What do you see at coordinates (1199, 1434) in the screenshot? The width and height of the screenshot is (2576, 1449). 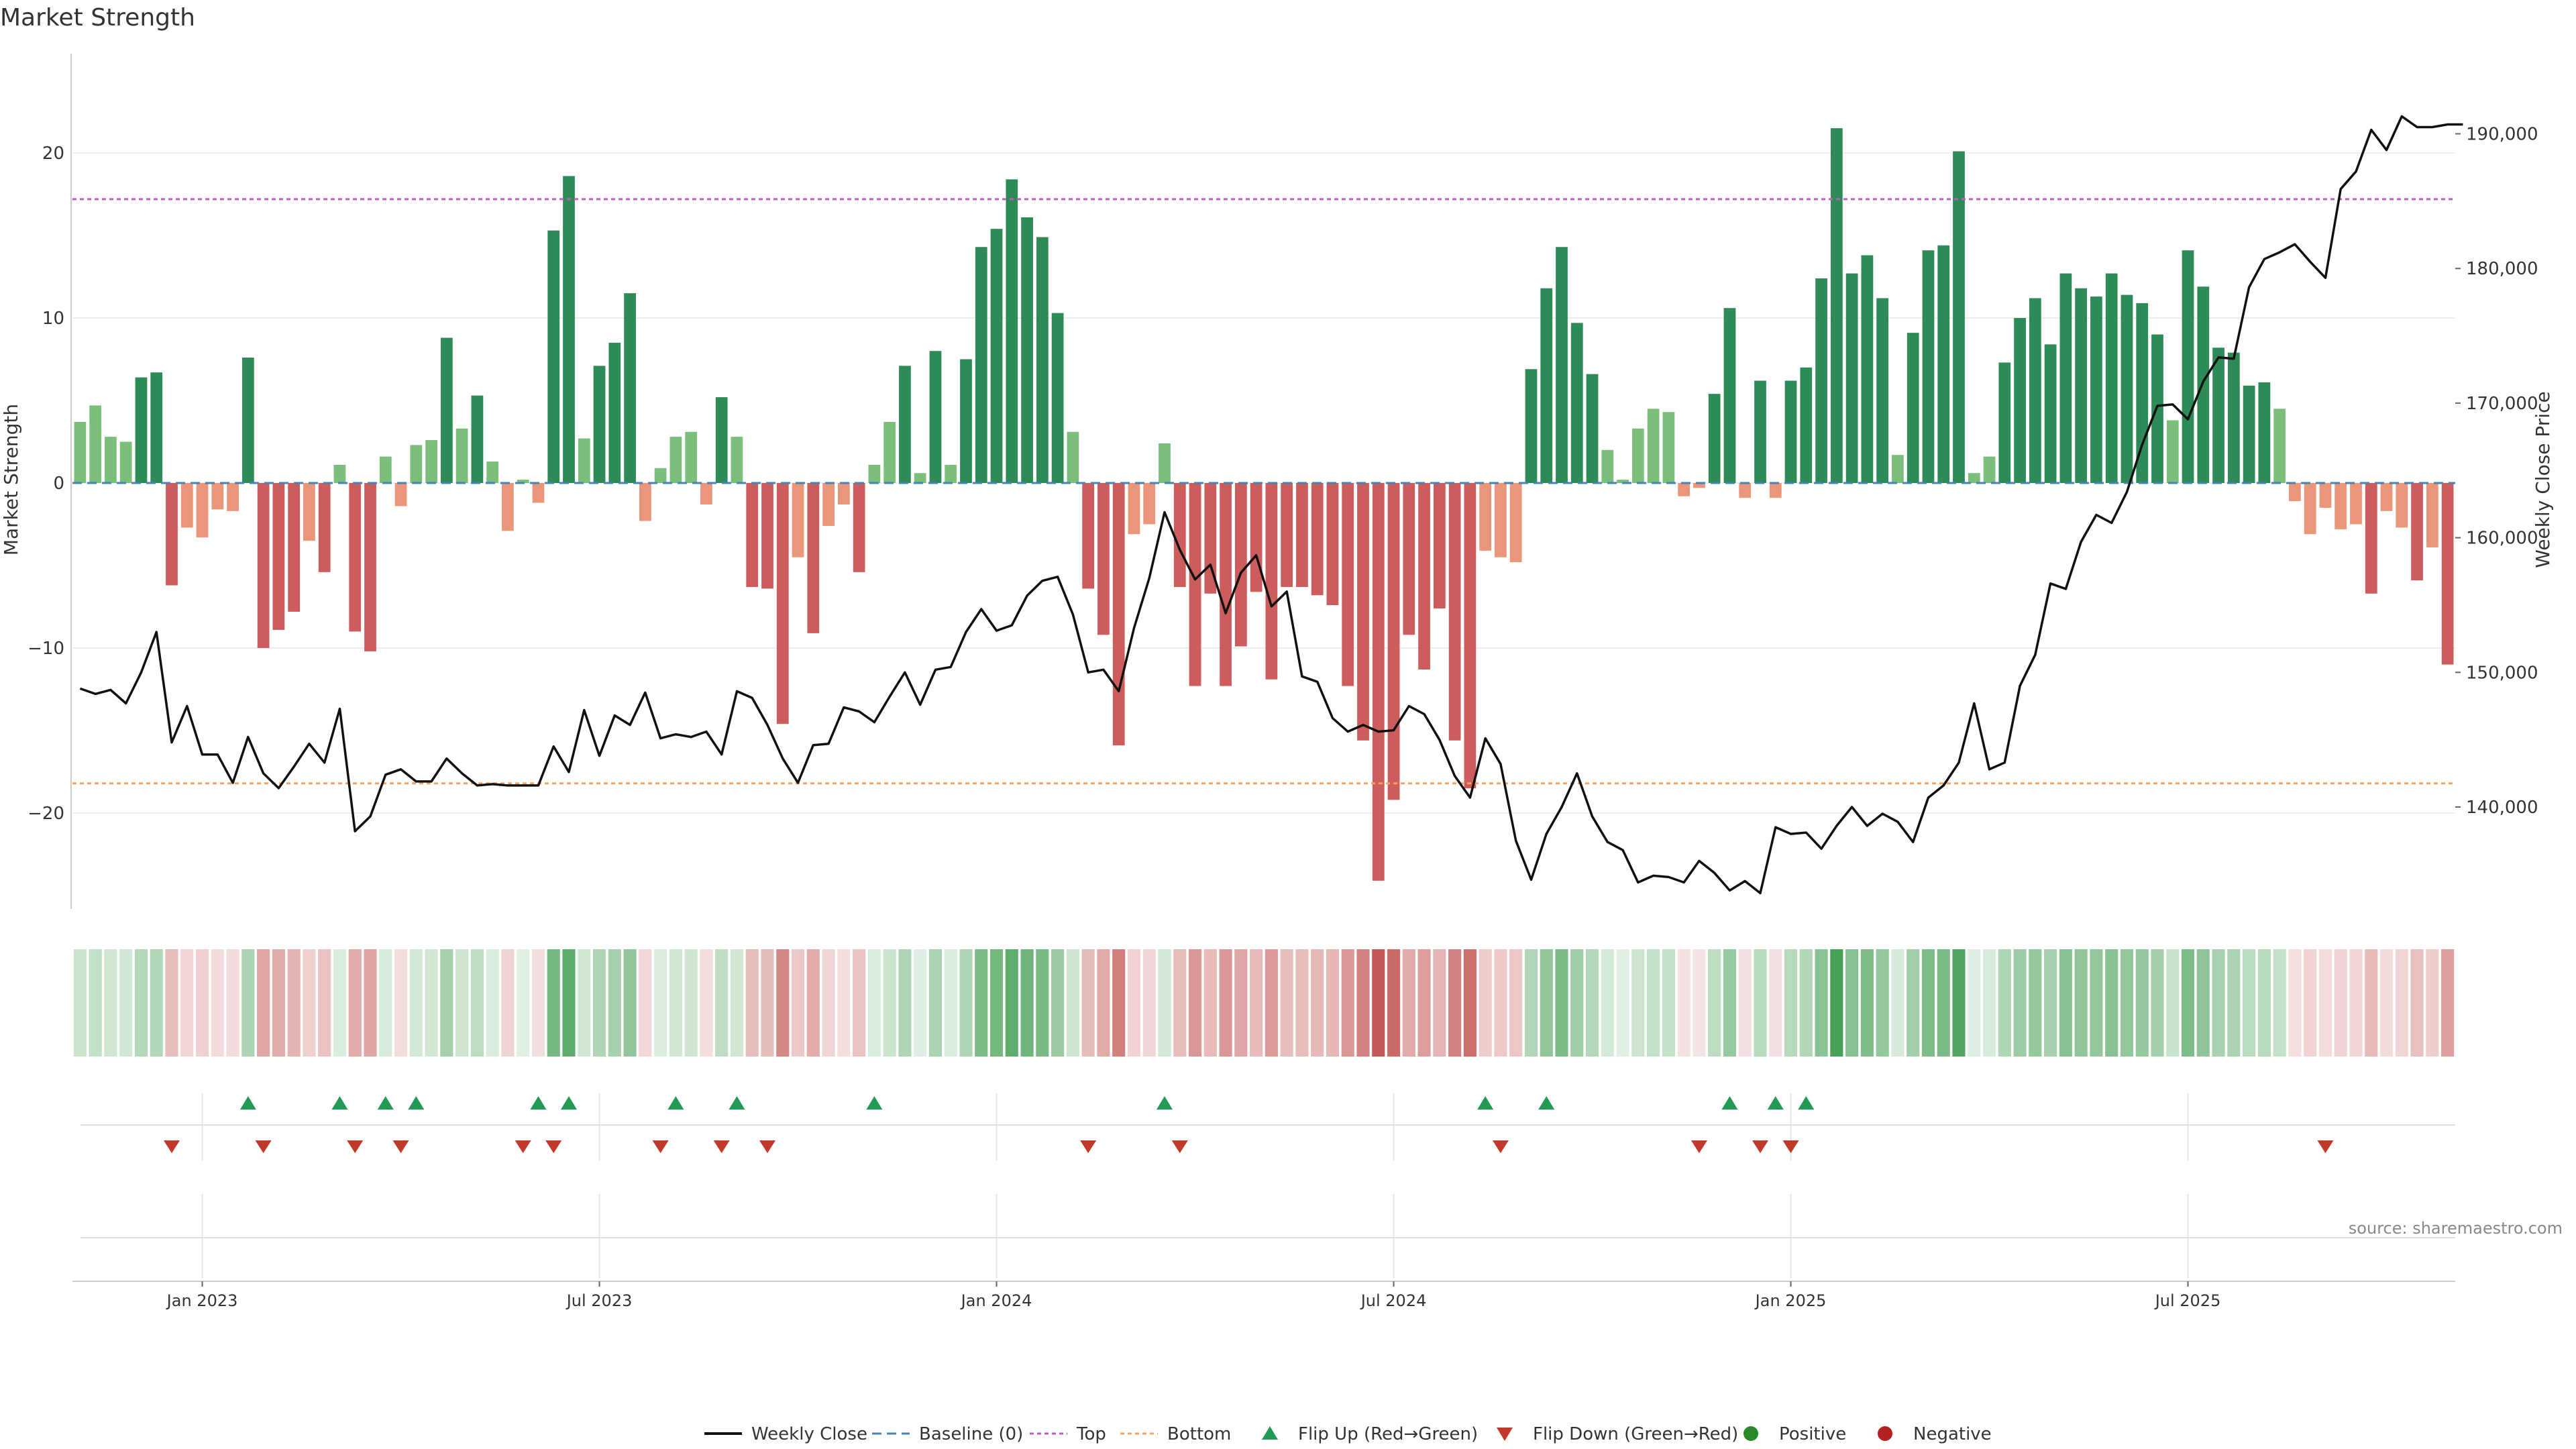 I see `legend-label: Bottom` at bounding box center [1199, 1434].